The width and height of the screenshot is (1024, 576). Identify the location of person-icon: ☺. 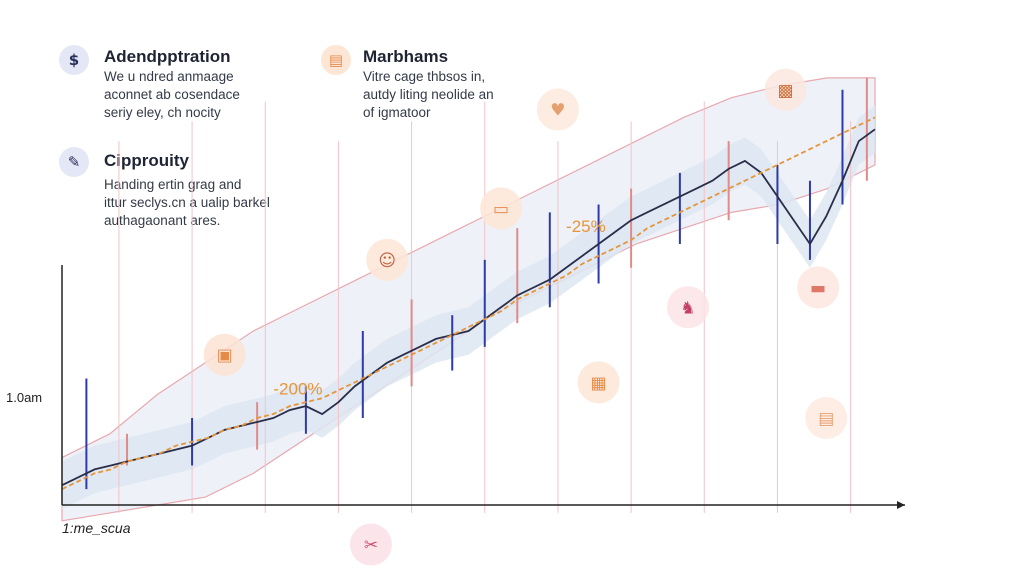
(387, 259).